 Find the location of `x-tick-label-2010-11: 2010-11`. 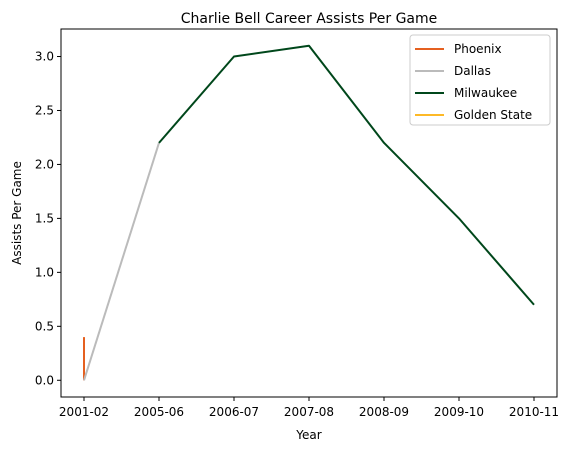

x-tick-label-2010-11: 2010-11 is located at coordinates (534, 412).